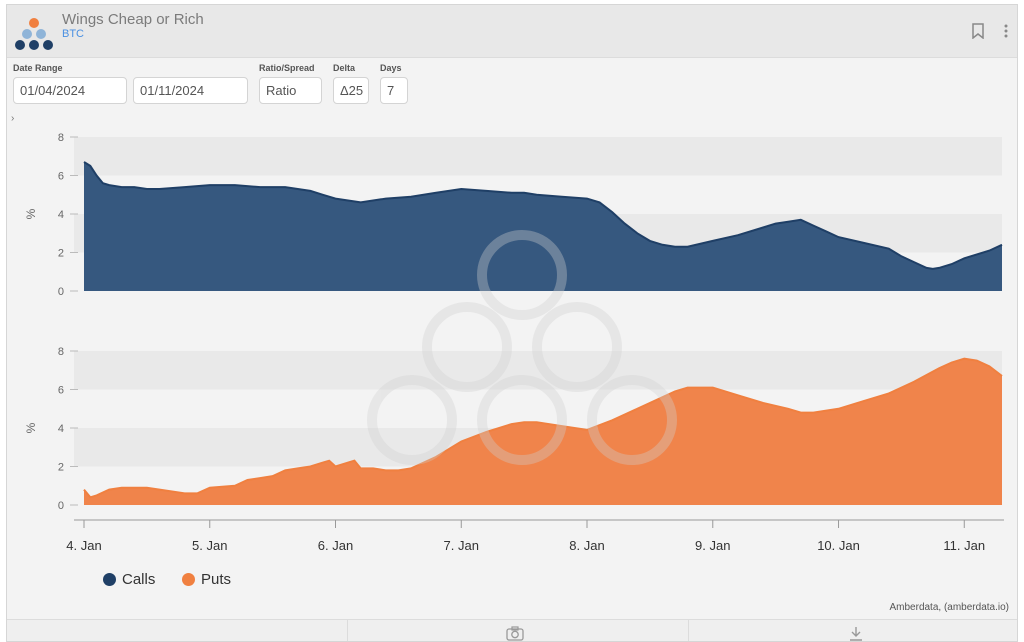 This screenshot has width=1024, height=642. I want to click on legend-item-puts: Puts, so click(206, 579).